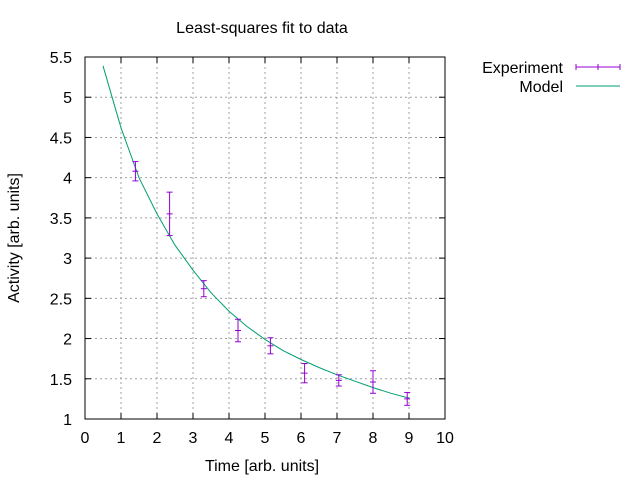  I want to click on x-tick-label: 8, so click(373, 438).